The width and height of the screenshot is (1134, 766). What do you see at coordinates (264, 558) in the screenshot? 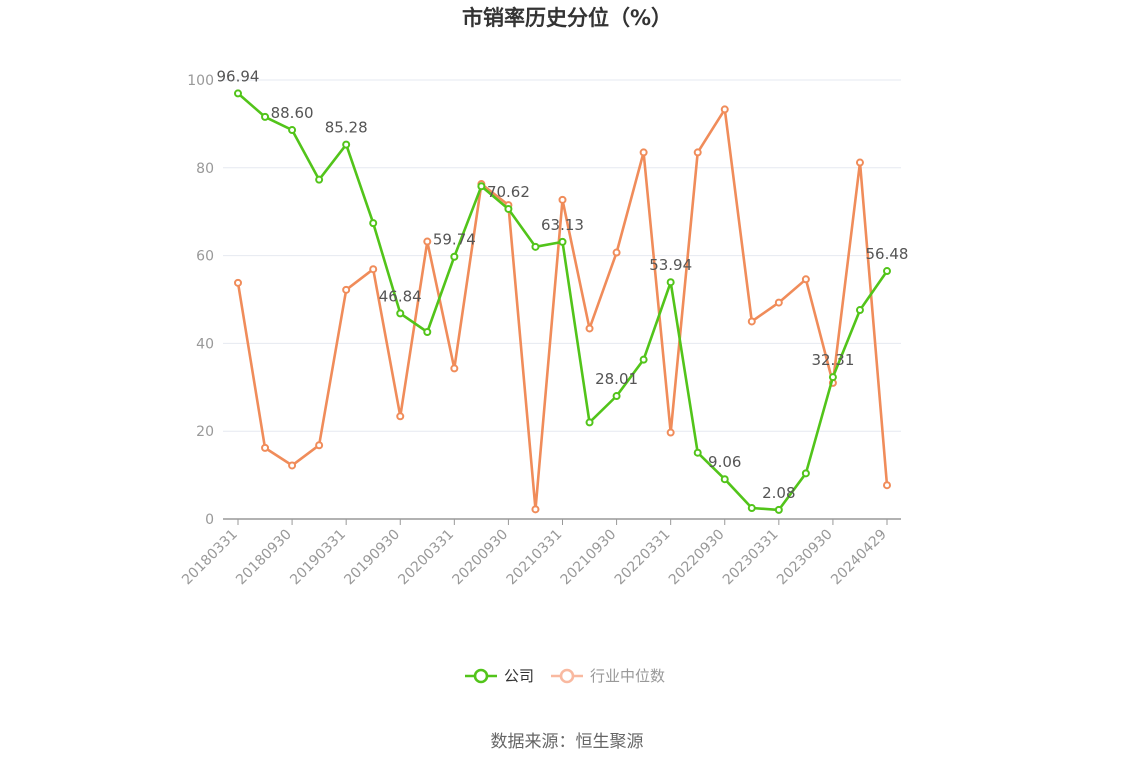
I see `x-tick-label: 20180930` at bounding box center [264, 558].